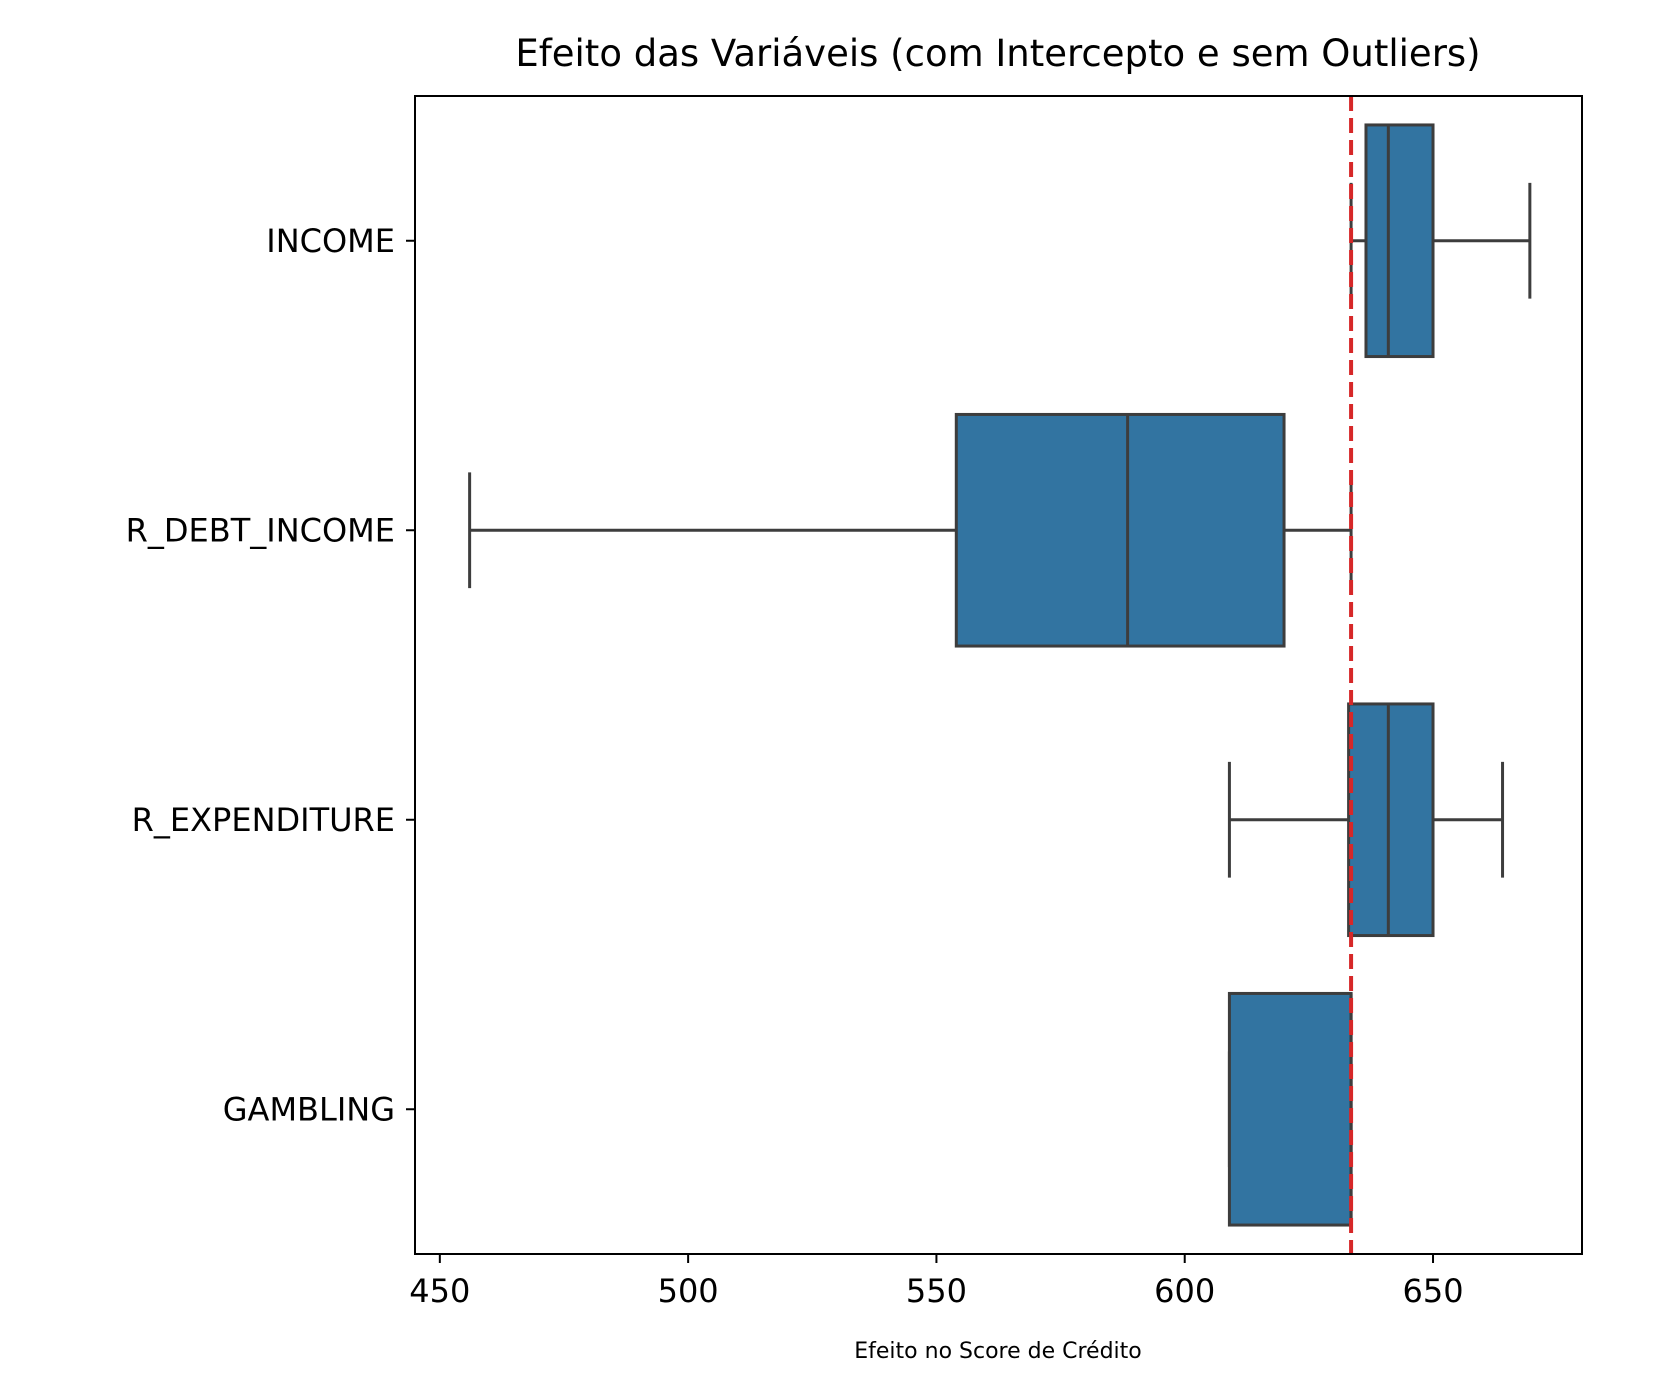 The image size is (1674, 1393). I want to click on x-tick-label: 550, so click(936, 1291).